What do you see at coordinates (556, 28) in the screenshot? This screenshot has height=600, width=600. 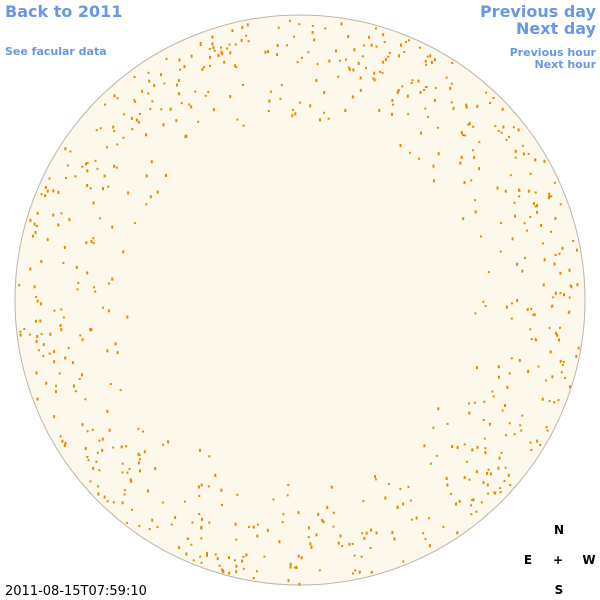 I see `next-day-link: Next day` at bounding box center [556, 28].